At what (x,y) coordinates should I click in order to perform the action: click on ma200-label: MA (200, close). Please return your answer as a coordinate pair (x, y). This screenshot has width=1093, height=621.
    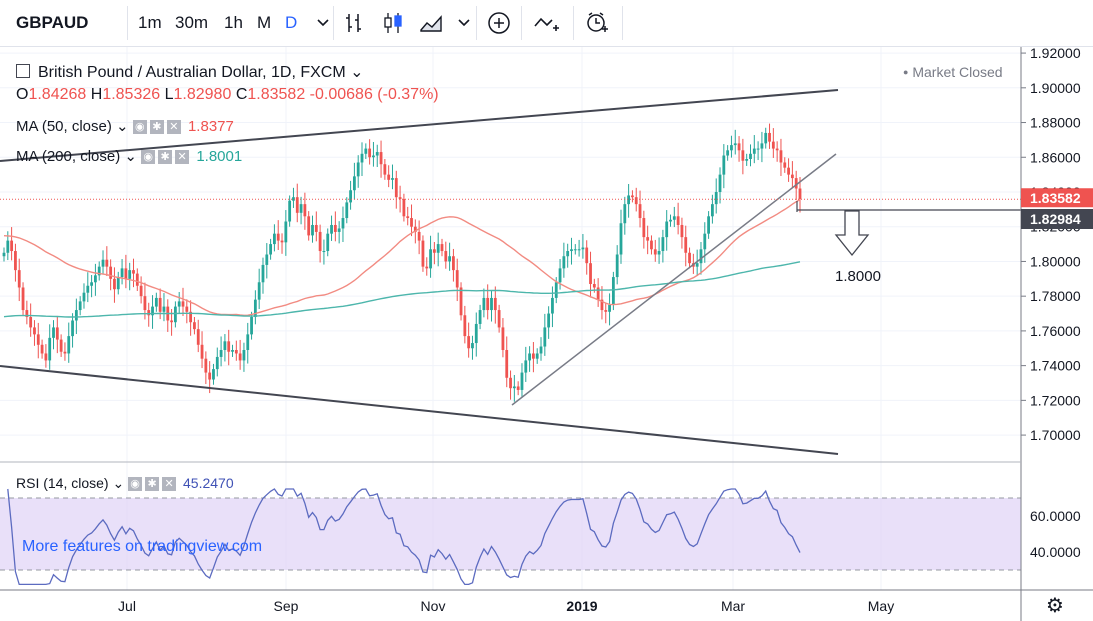
    Looking at the image, I should click on (68, 156).